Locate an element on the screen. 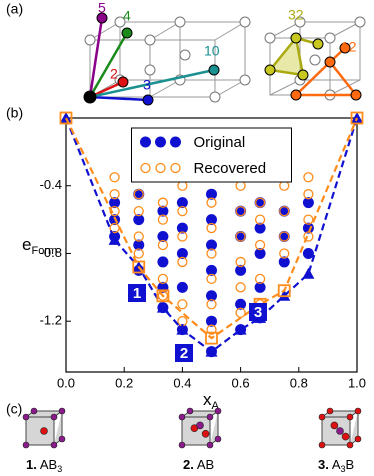 Image resolution: width=374 pixels, height=476 pixels. annotation-box is located at coordinates (258, 312).